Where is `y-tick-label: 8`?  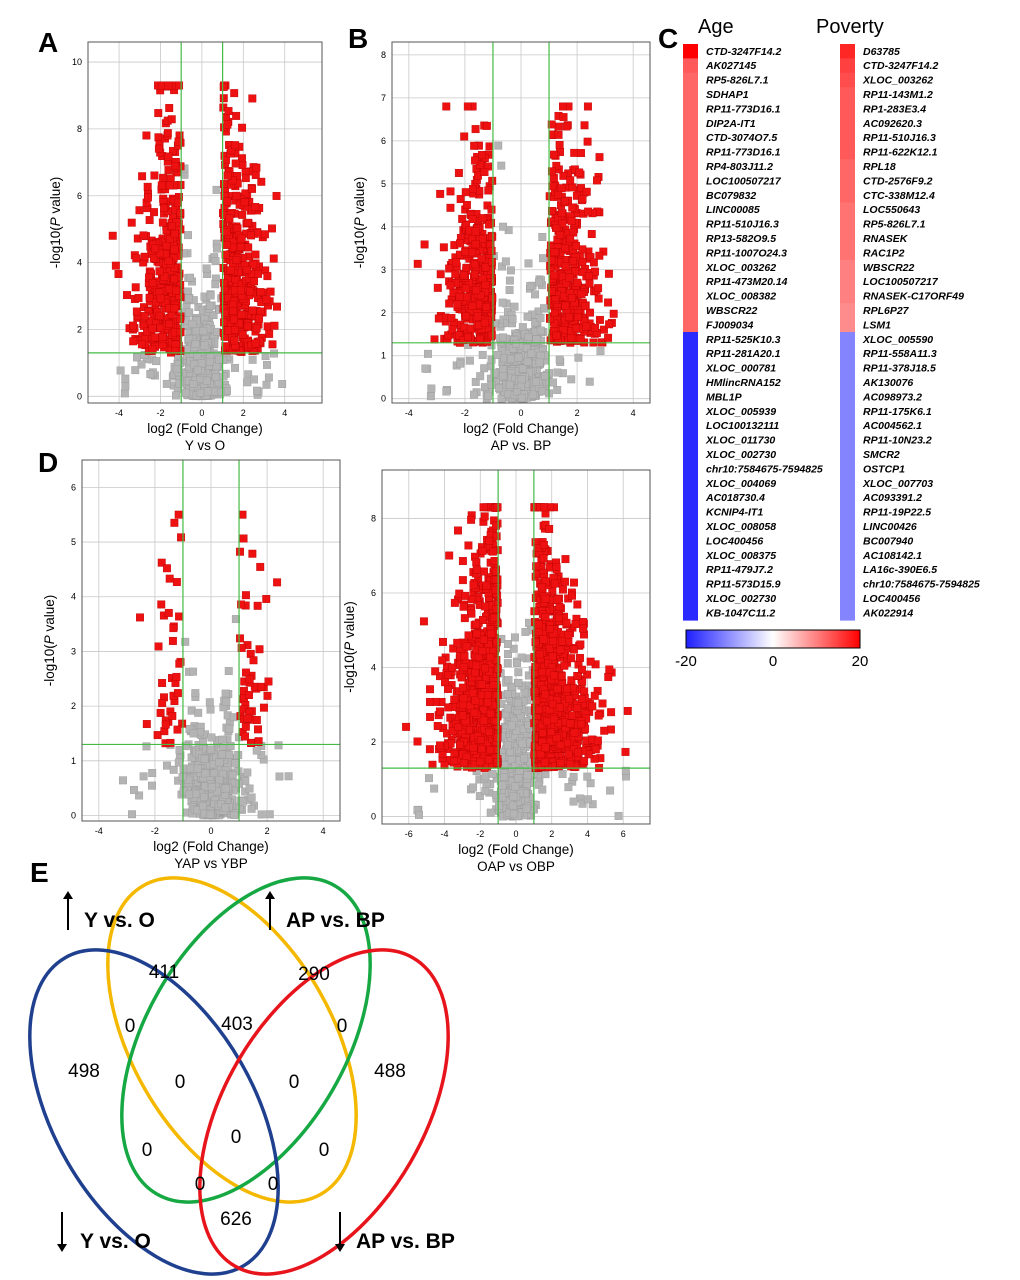
y-tick-label: 8 is located at coordinates (79, 129).